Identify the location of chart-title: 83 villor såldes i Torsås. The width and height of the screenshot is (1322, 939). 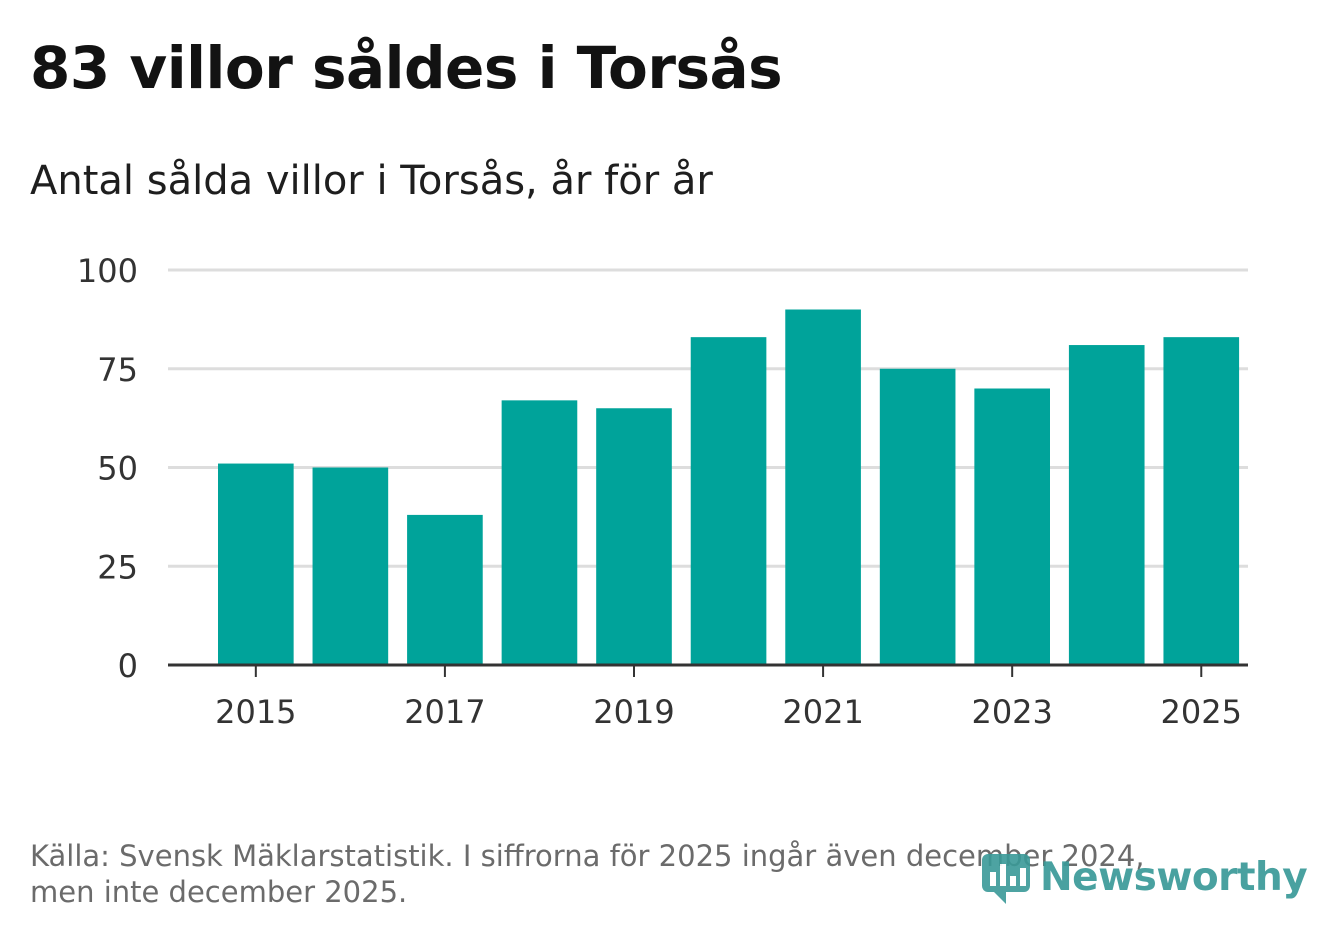
(406, 68).